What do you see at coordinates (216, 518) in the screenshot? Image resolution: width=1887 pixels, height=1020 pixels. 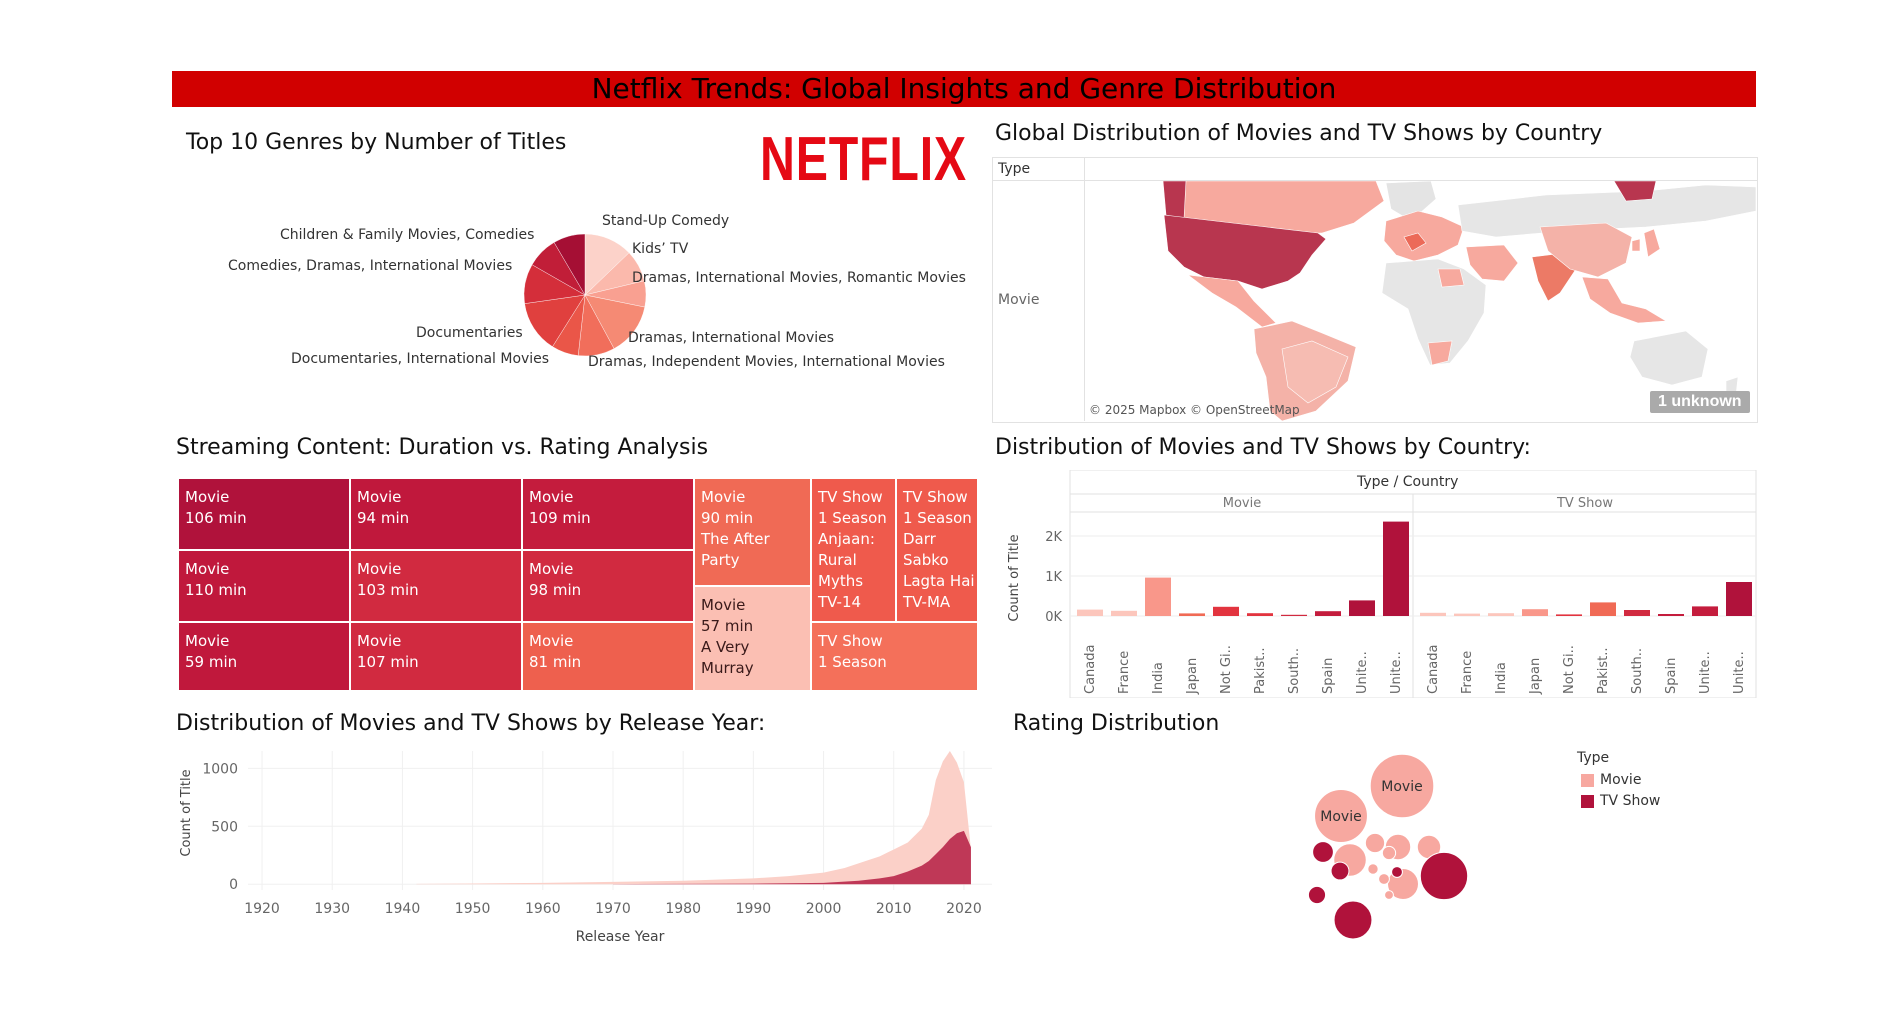 I see `treemap-cell-label: 106 min` at bounding box center [216, 518].